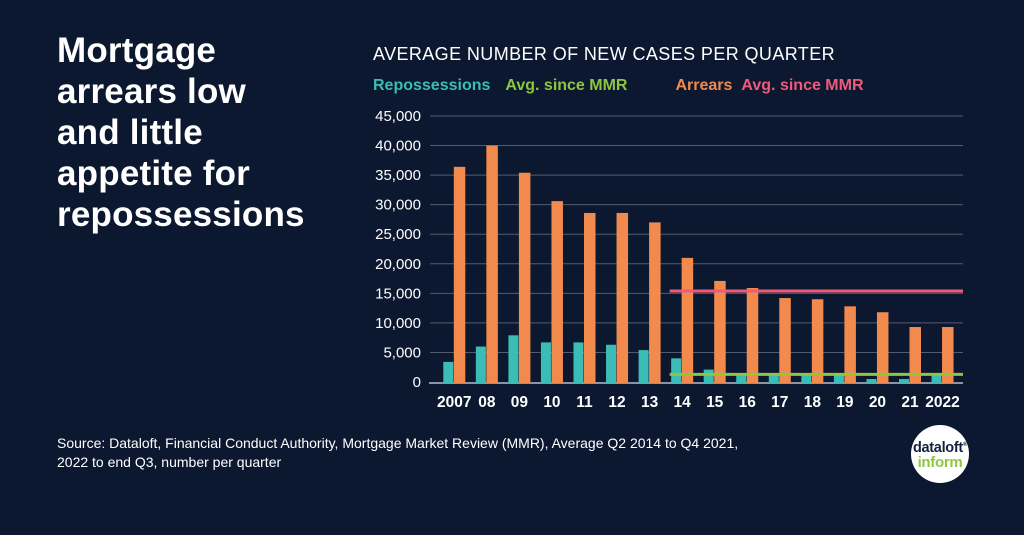 This screenshot has width=1024, height=535. I want to click on x-axis-tick-label: 10, so click(551, 402).